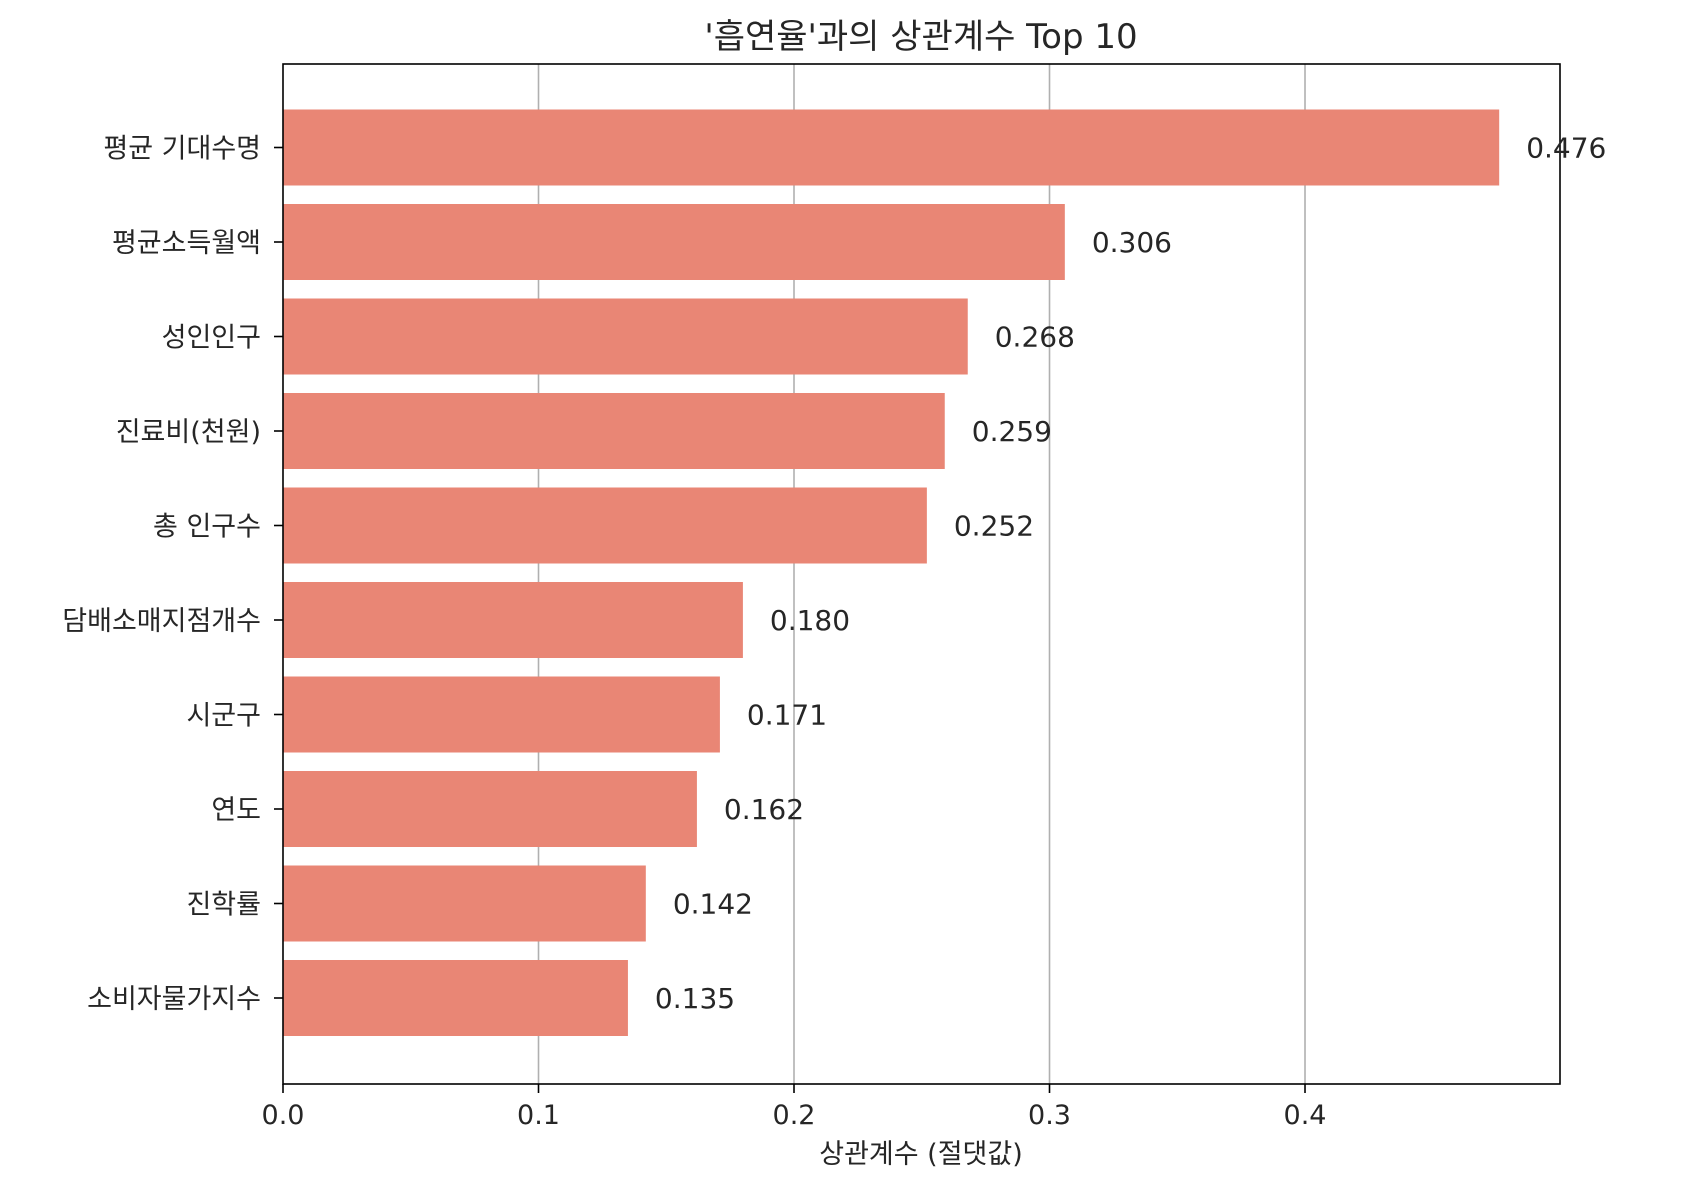 The height and width of the screenshot is (1186, 1682). I want to click on y-tick-label: 성인인구, so click(211, 338).